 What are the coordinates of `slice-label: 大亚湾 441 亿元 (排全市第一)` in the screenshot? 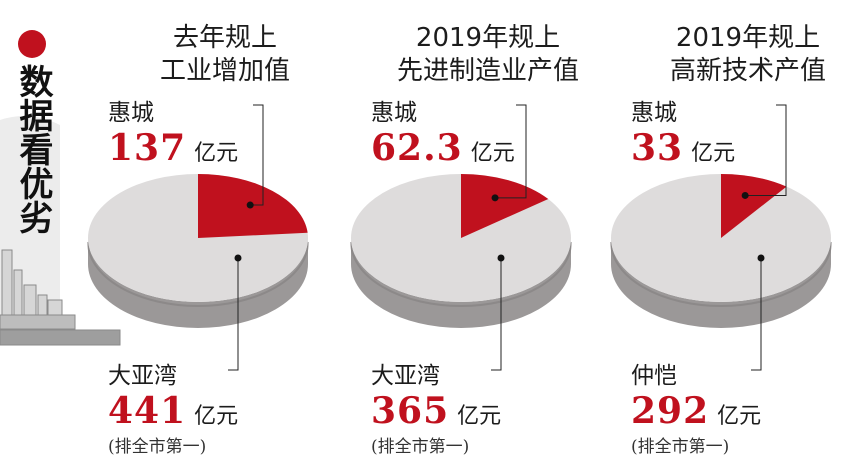 It's located at (173, 406).